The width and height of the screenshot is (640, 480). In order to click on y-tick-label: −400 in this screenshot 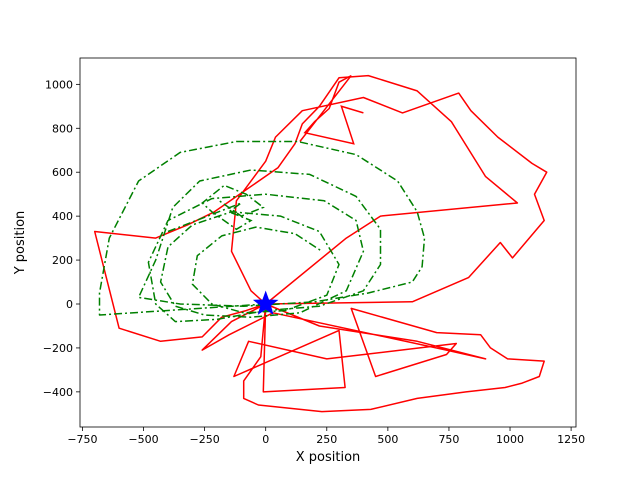, I will do `click(58, 392)`.